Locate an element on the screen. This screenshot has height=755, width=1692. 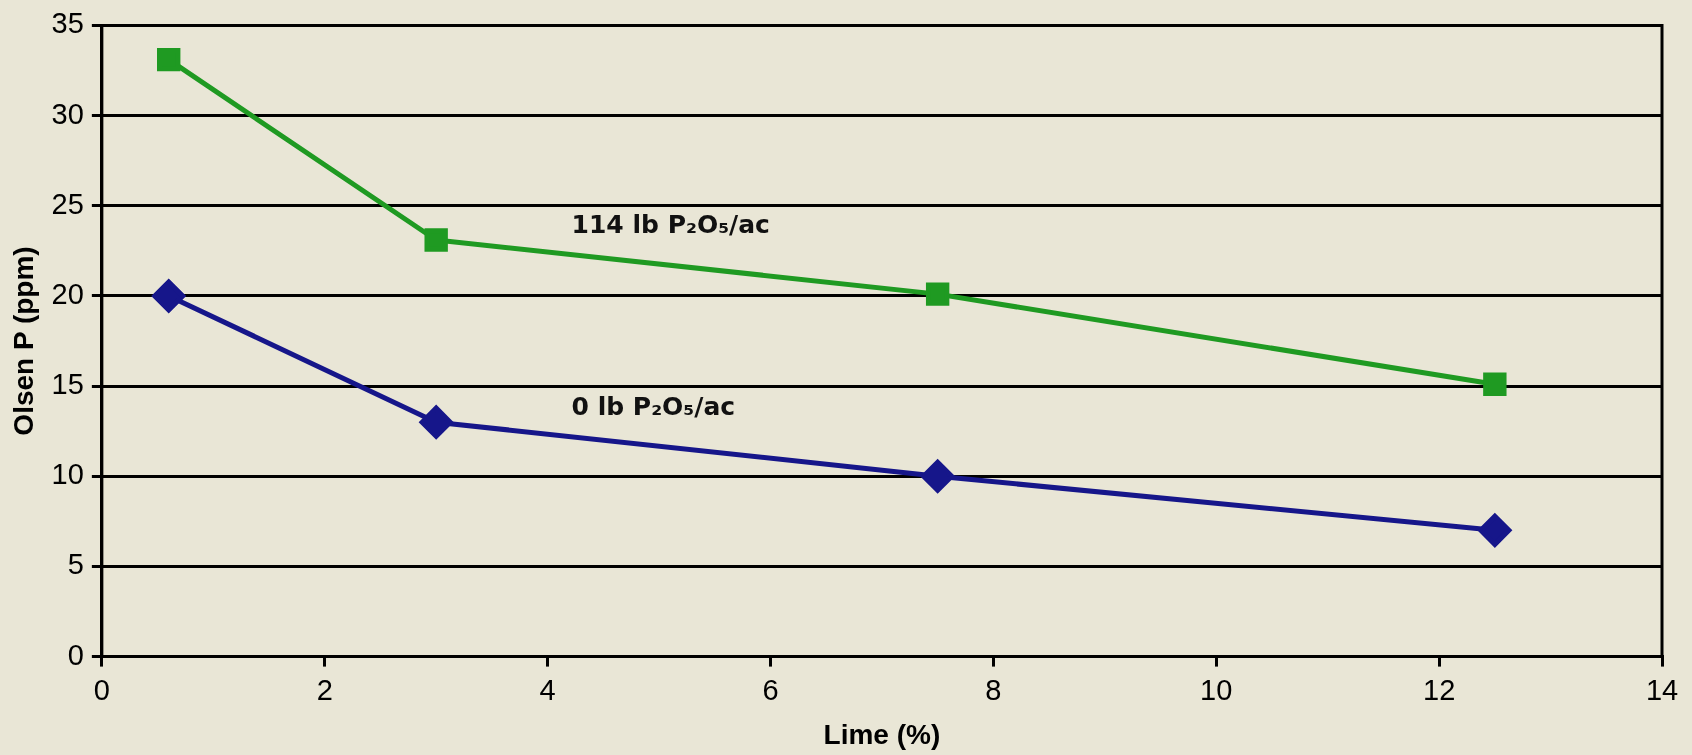
x-tick-label: 10 is located at coordinates (1216, 690).